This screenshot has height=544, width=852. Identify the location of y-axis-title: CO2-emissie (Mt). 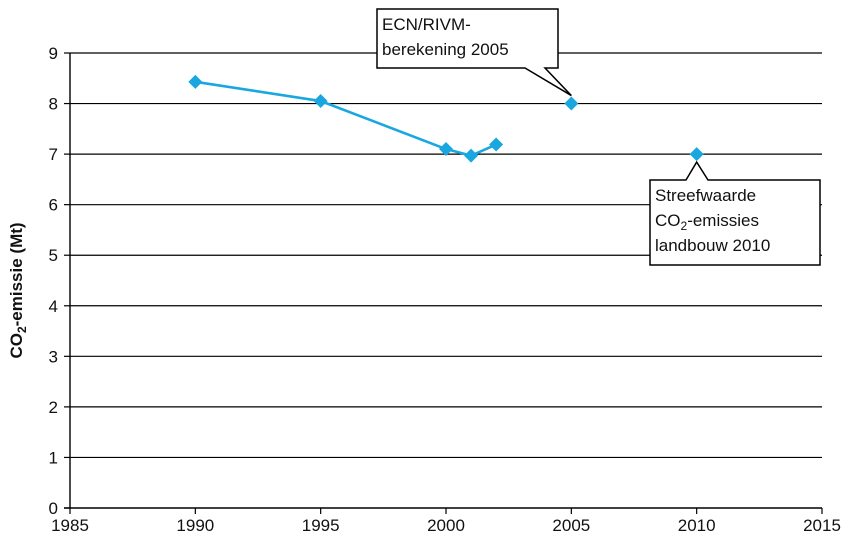
(18, 290).